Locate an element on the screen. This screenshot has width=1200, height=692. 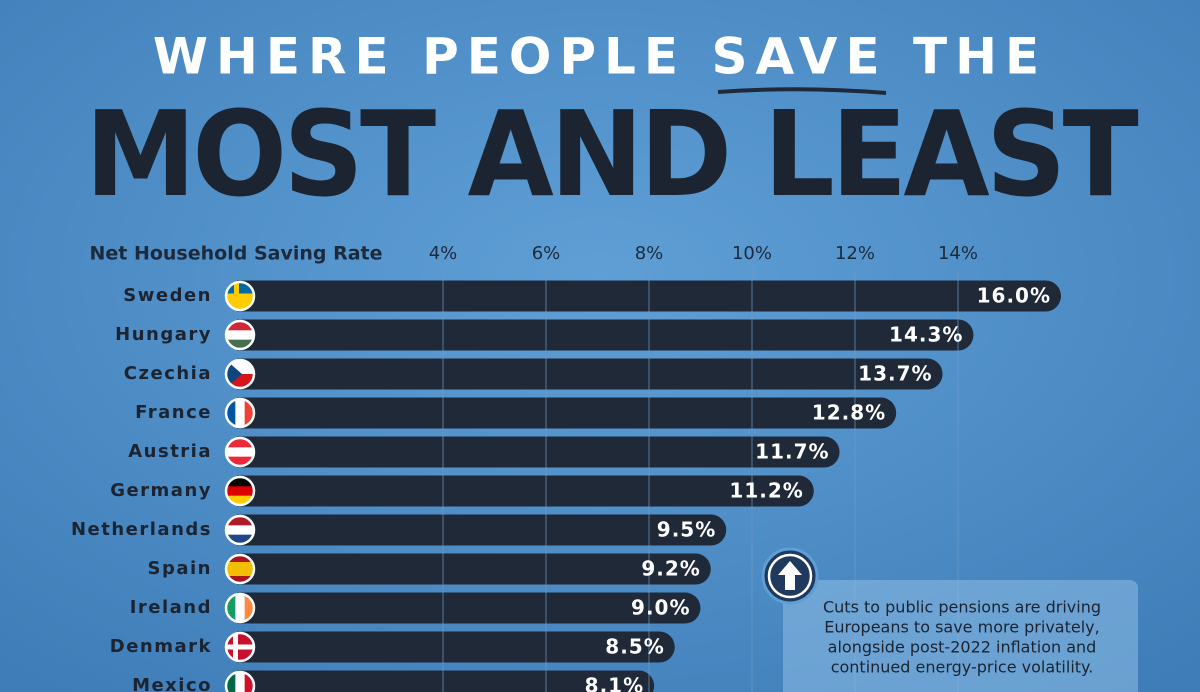
y-tick-label: Mexico is located at coordinates (172, 683).